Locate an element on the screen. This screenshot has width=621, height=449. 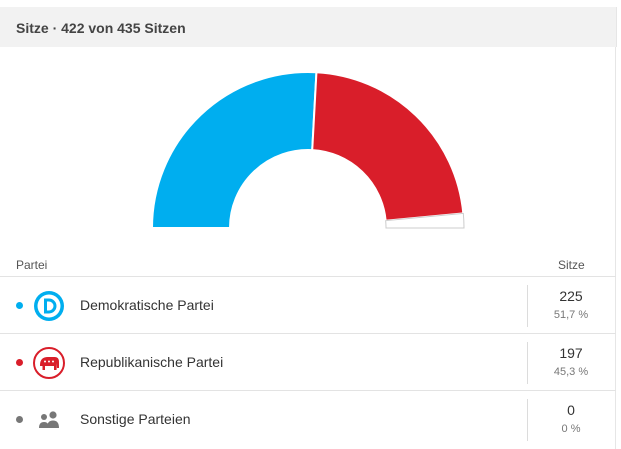
column-header-seats: Sitze is located at coordinates (571, 265).